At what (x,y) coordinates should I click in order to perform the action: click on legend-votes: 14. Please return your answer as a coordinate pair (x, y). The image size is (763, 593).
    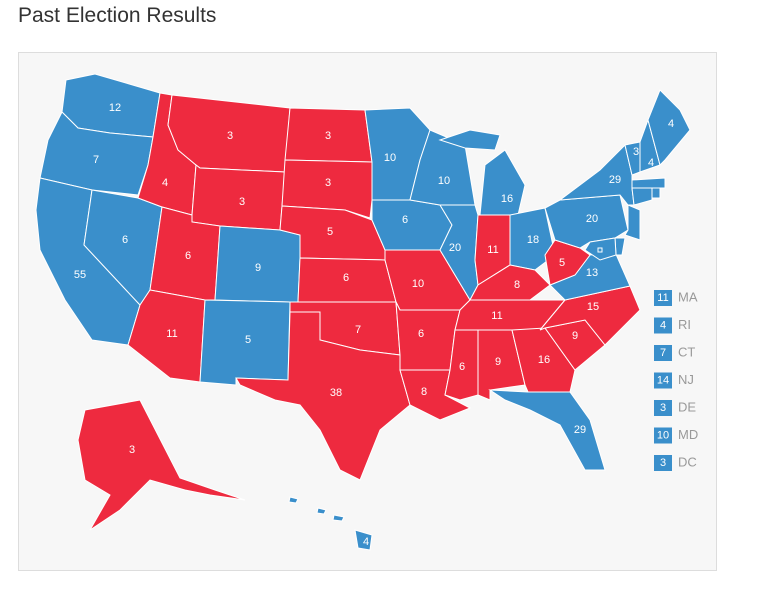
    Looking at the image, I should click on (663, 380).